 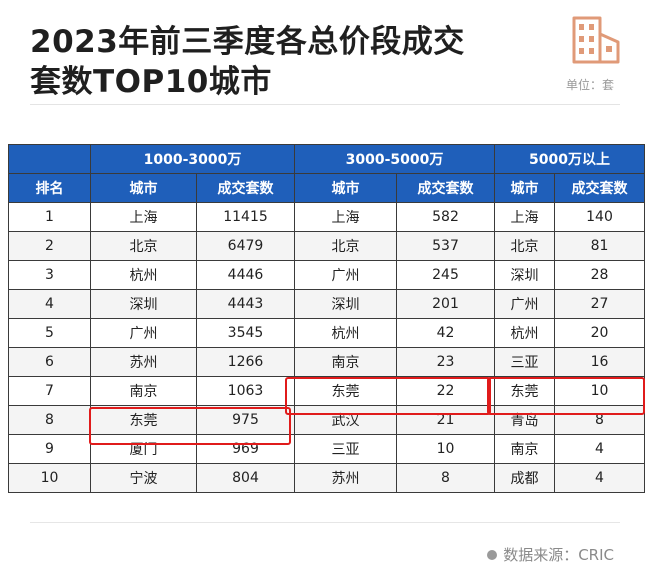 What do you see at coordinates (599, 333) in the screenshot?
I see `count-cell: 20` at bounding box center [599, 333].